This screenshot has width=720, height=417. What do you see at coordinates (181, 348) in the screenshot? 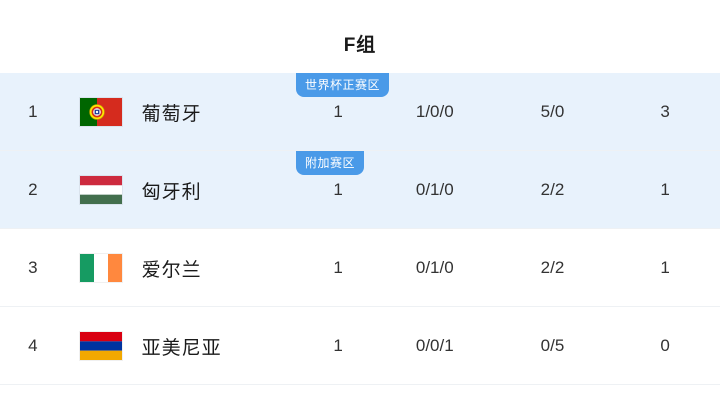
I see `team-name: 亚美尼亚` at bounding box center [181, 348].